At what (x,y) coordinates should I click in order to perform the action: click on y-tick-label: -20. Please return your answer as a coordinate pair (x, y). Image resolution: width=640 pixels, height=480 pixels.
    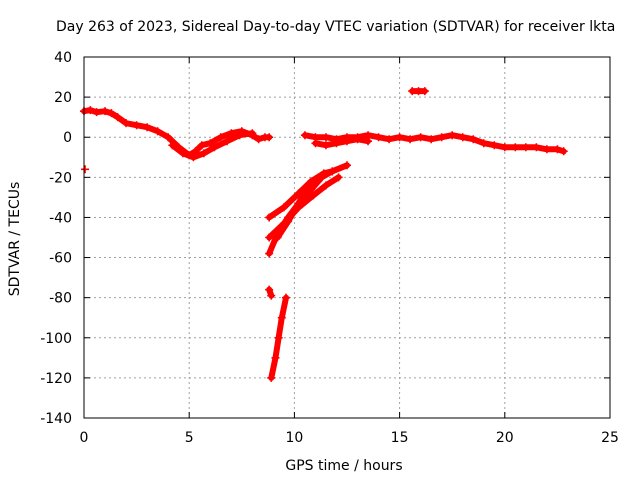
    Looking at the image, I should click on (60, 178).